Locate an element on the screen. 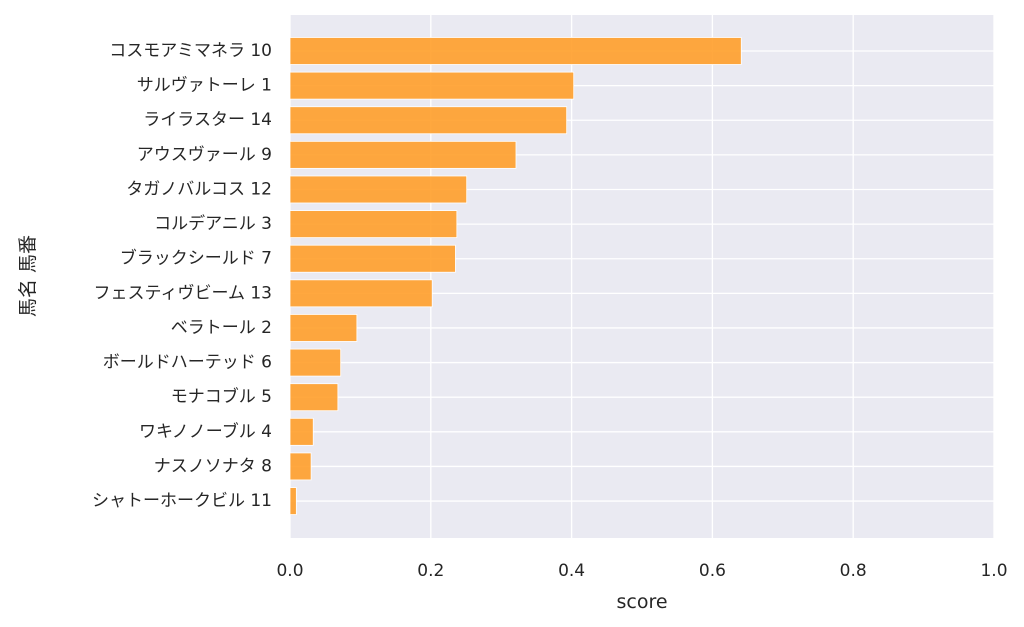 The image size is (1024, 627). y-tick-label: タガノバルコス 12 is located at coordinates (199, 189).